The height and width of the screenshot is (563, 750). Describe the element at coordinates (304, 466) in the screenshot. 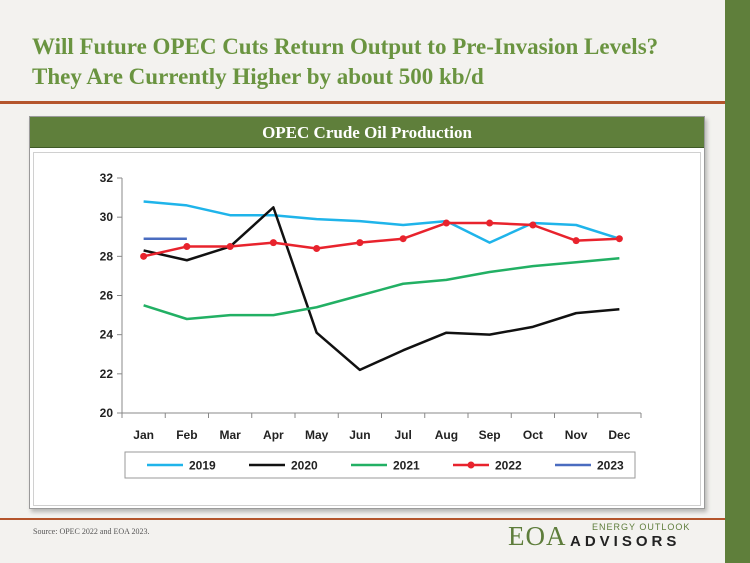

I see `legend-label-2020: 2020` at that location.